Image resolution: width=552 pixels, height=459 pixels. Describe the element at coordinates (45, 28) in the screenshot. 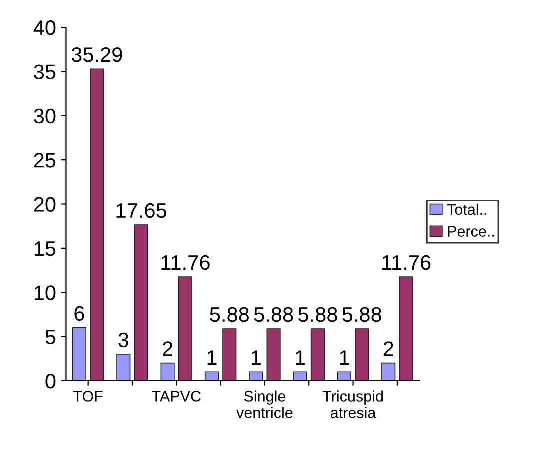

I see `y-tick-label: 40` at that location.